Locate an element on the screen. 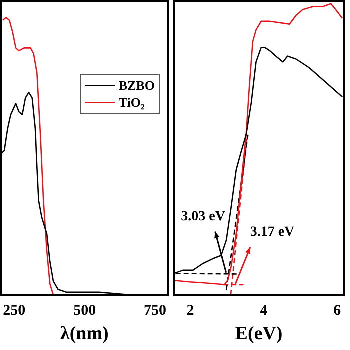 The height and width of the screenshot is (350, 350). annotation: 3.17 eV is located at coordinates (272, 232).